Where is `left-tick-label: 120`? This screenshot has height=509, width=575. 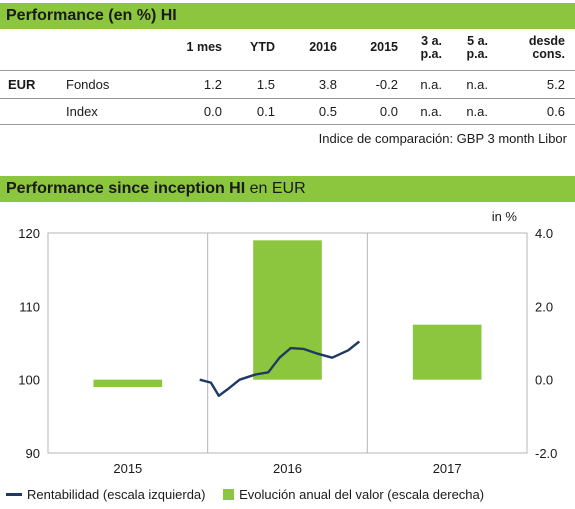 left-tick-label: 120 is located at coordinates (29, 233).